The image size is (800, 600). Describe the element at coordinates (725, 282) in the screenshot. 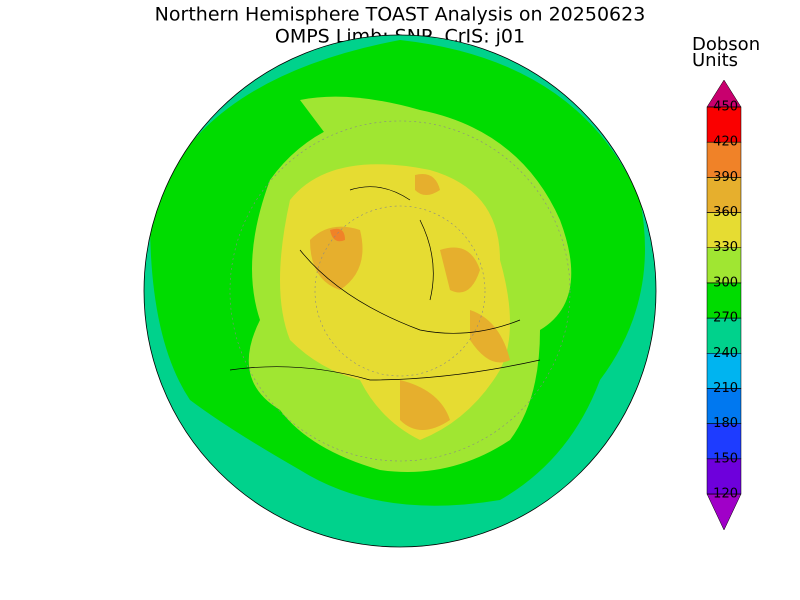

I see `colorbar-tick-label: 300` at that location.